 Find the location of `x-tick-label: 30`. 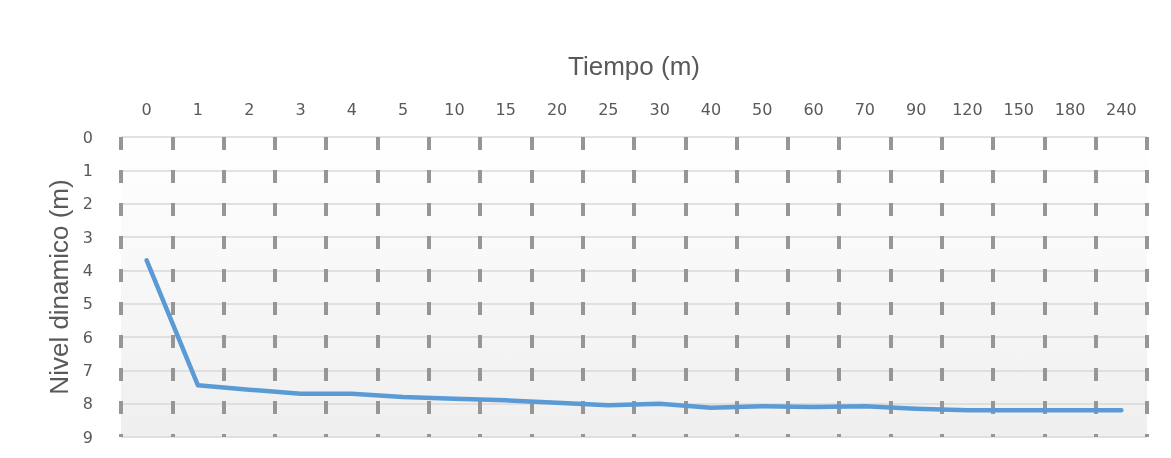

x-tick-label: 30 is located at coordinates (659, 109).